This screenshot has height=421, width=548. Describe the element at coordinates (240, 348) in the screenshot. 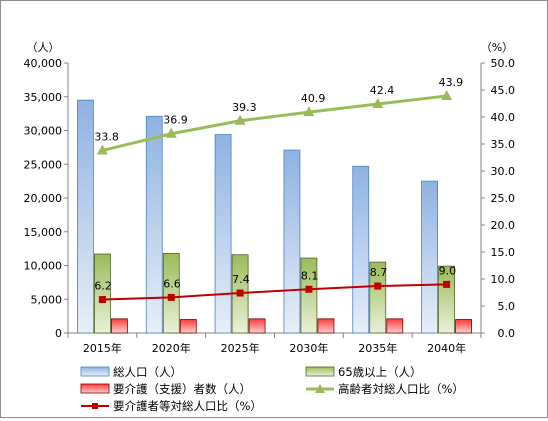

I see `x-axis-category-label: 2025年` at that location.